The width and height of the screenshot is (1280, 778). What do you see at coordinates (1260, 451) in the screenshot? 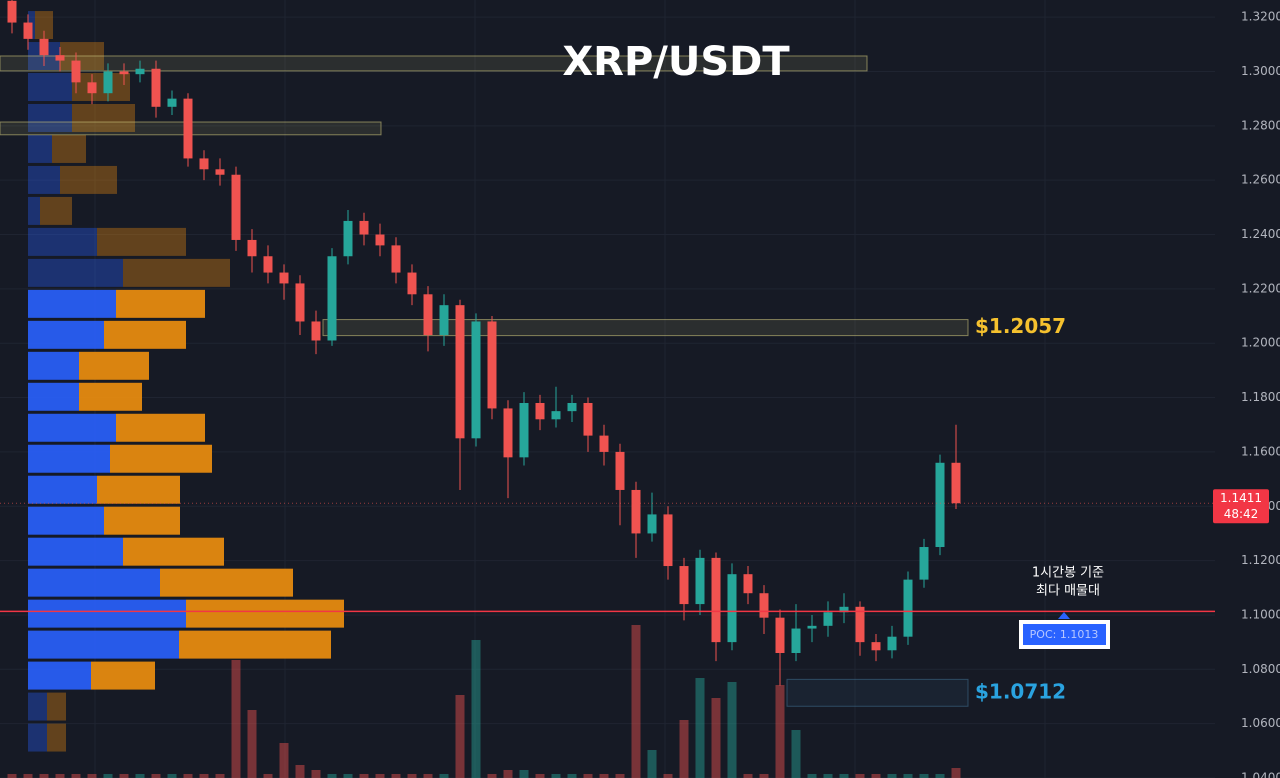
I see `y-tick-label: 1.1600` at bounding box center [1260, 451].